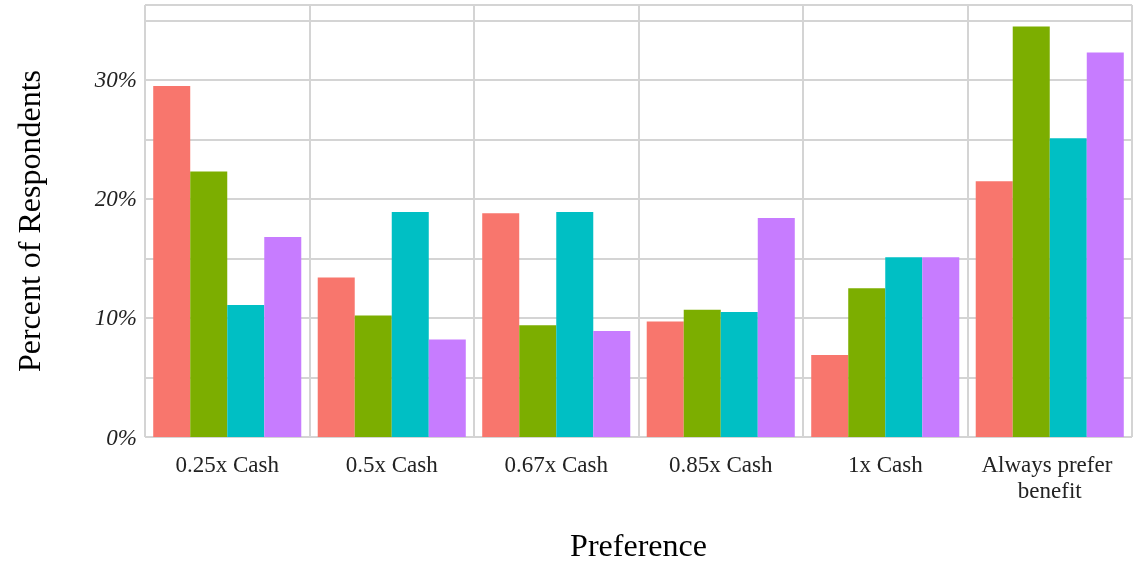 The width and height of the screenshot is (1134, 567). I want to click on y-axis-title: Percent of Respondents, so click(29, 221).